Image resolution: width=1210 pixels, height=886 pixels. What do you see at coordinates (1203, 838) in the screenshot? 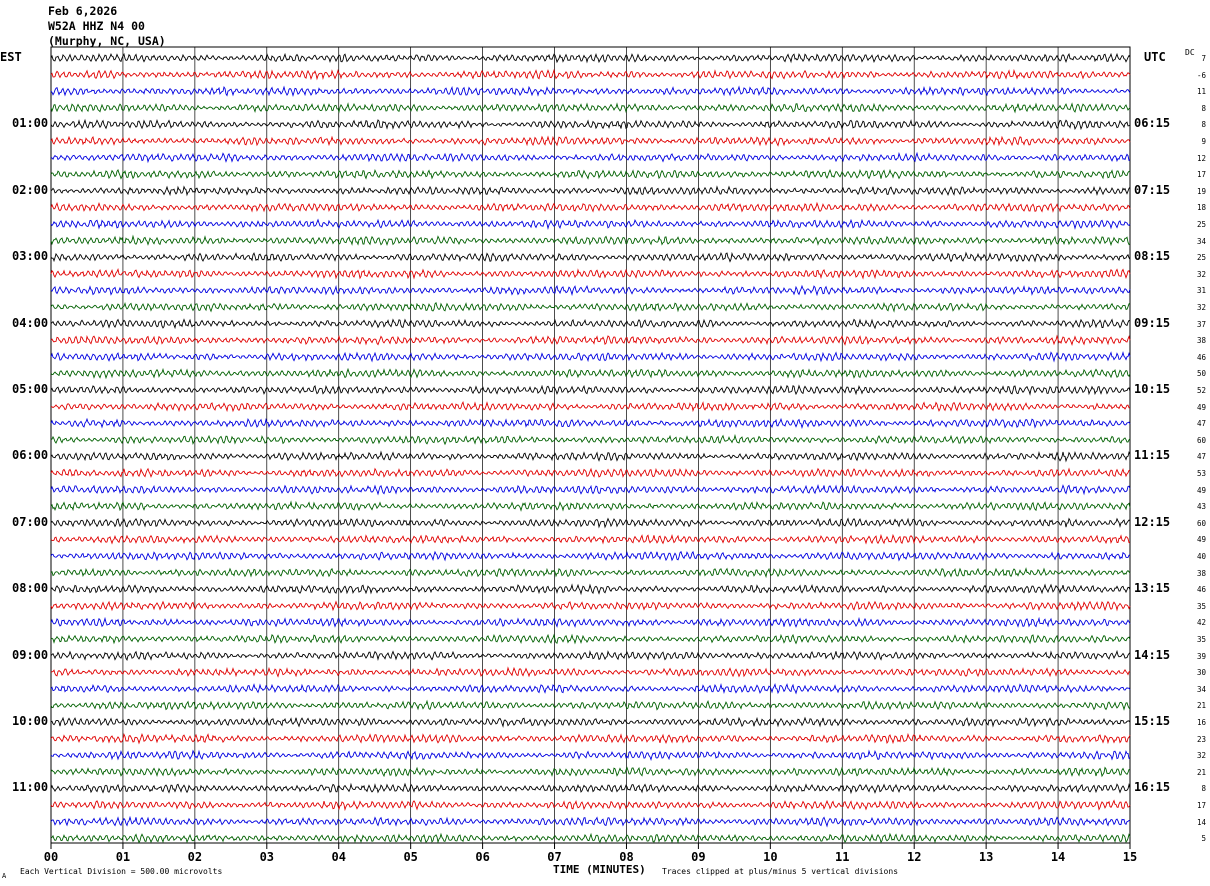
I see `dc-value: 5` at bounding box center [1203, 838].